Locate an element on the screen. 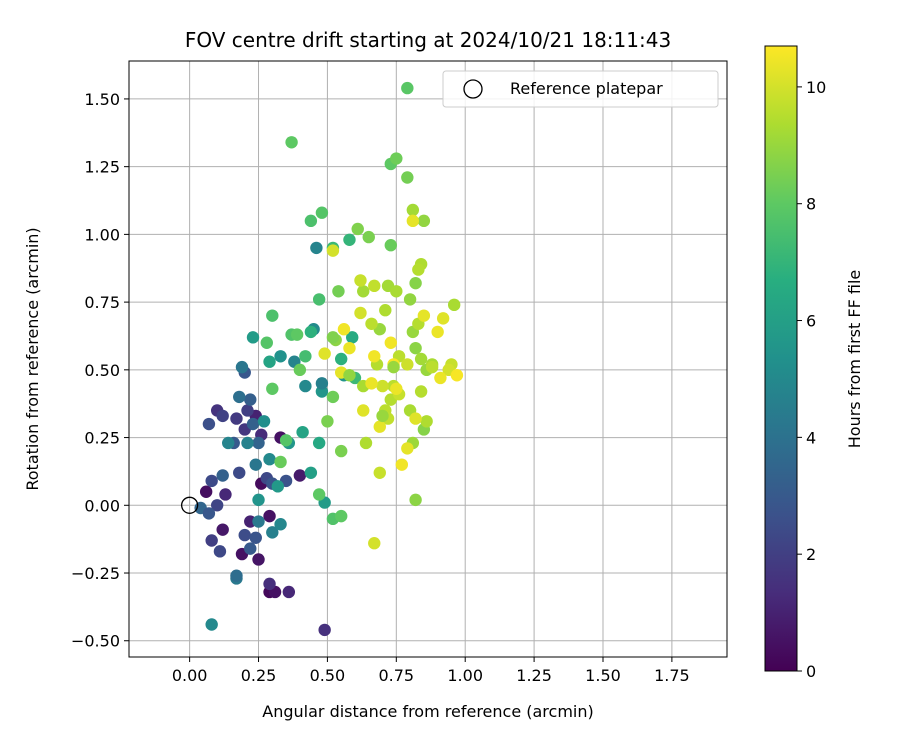 Image resolution: width=900 pixels, height=750 pixels. legend-box is located at coordinates (580, 89).